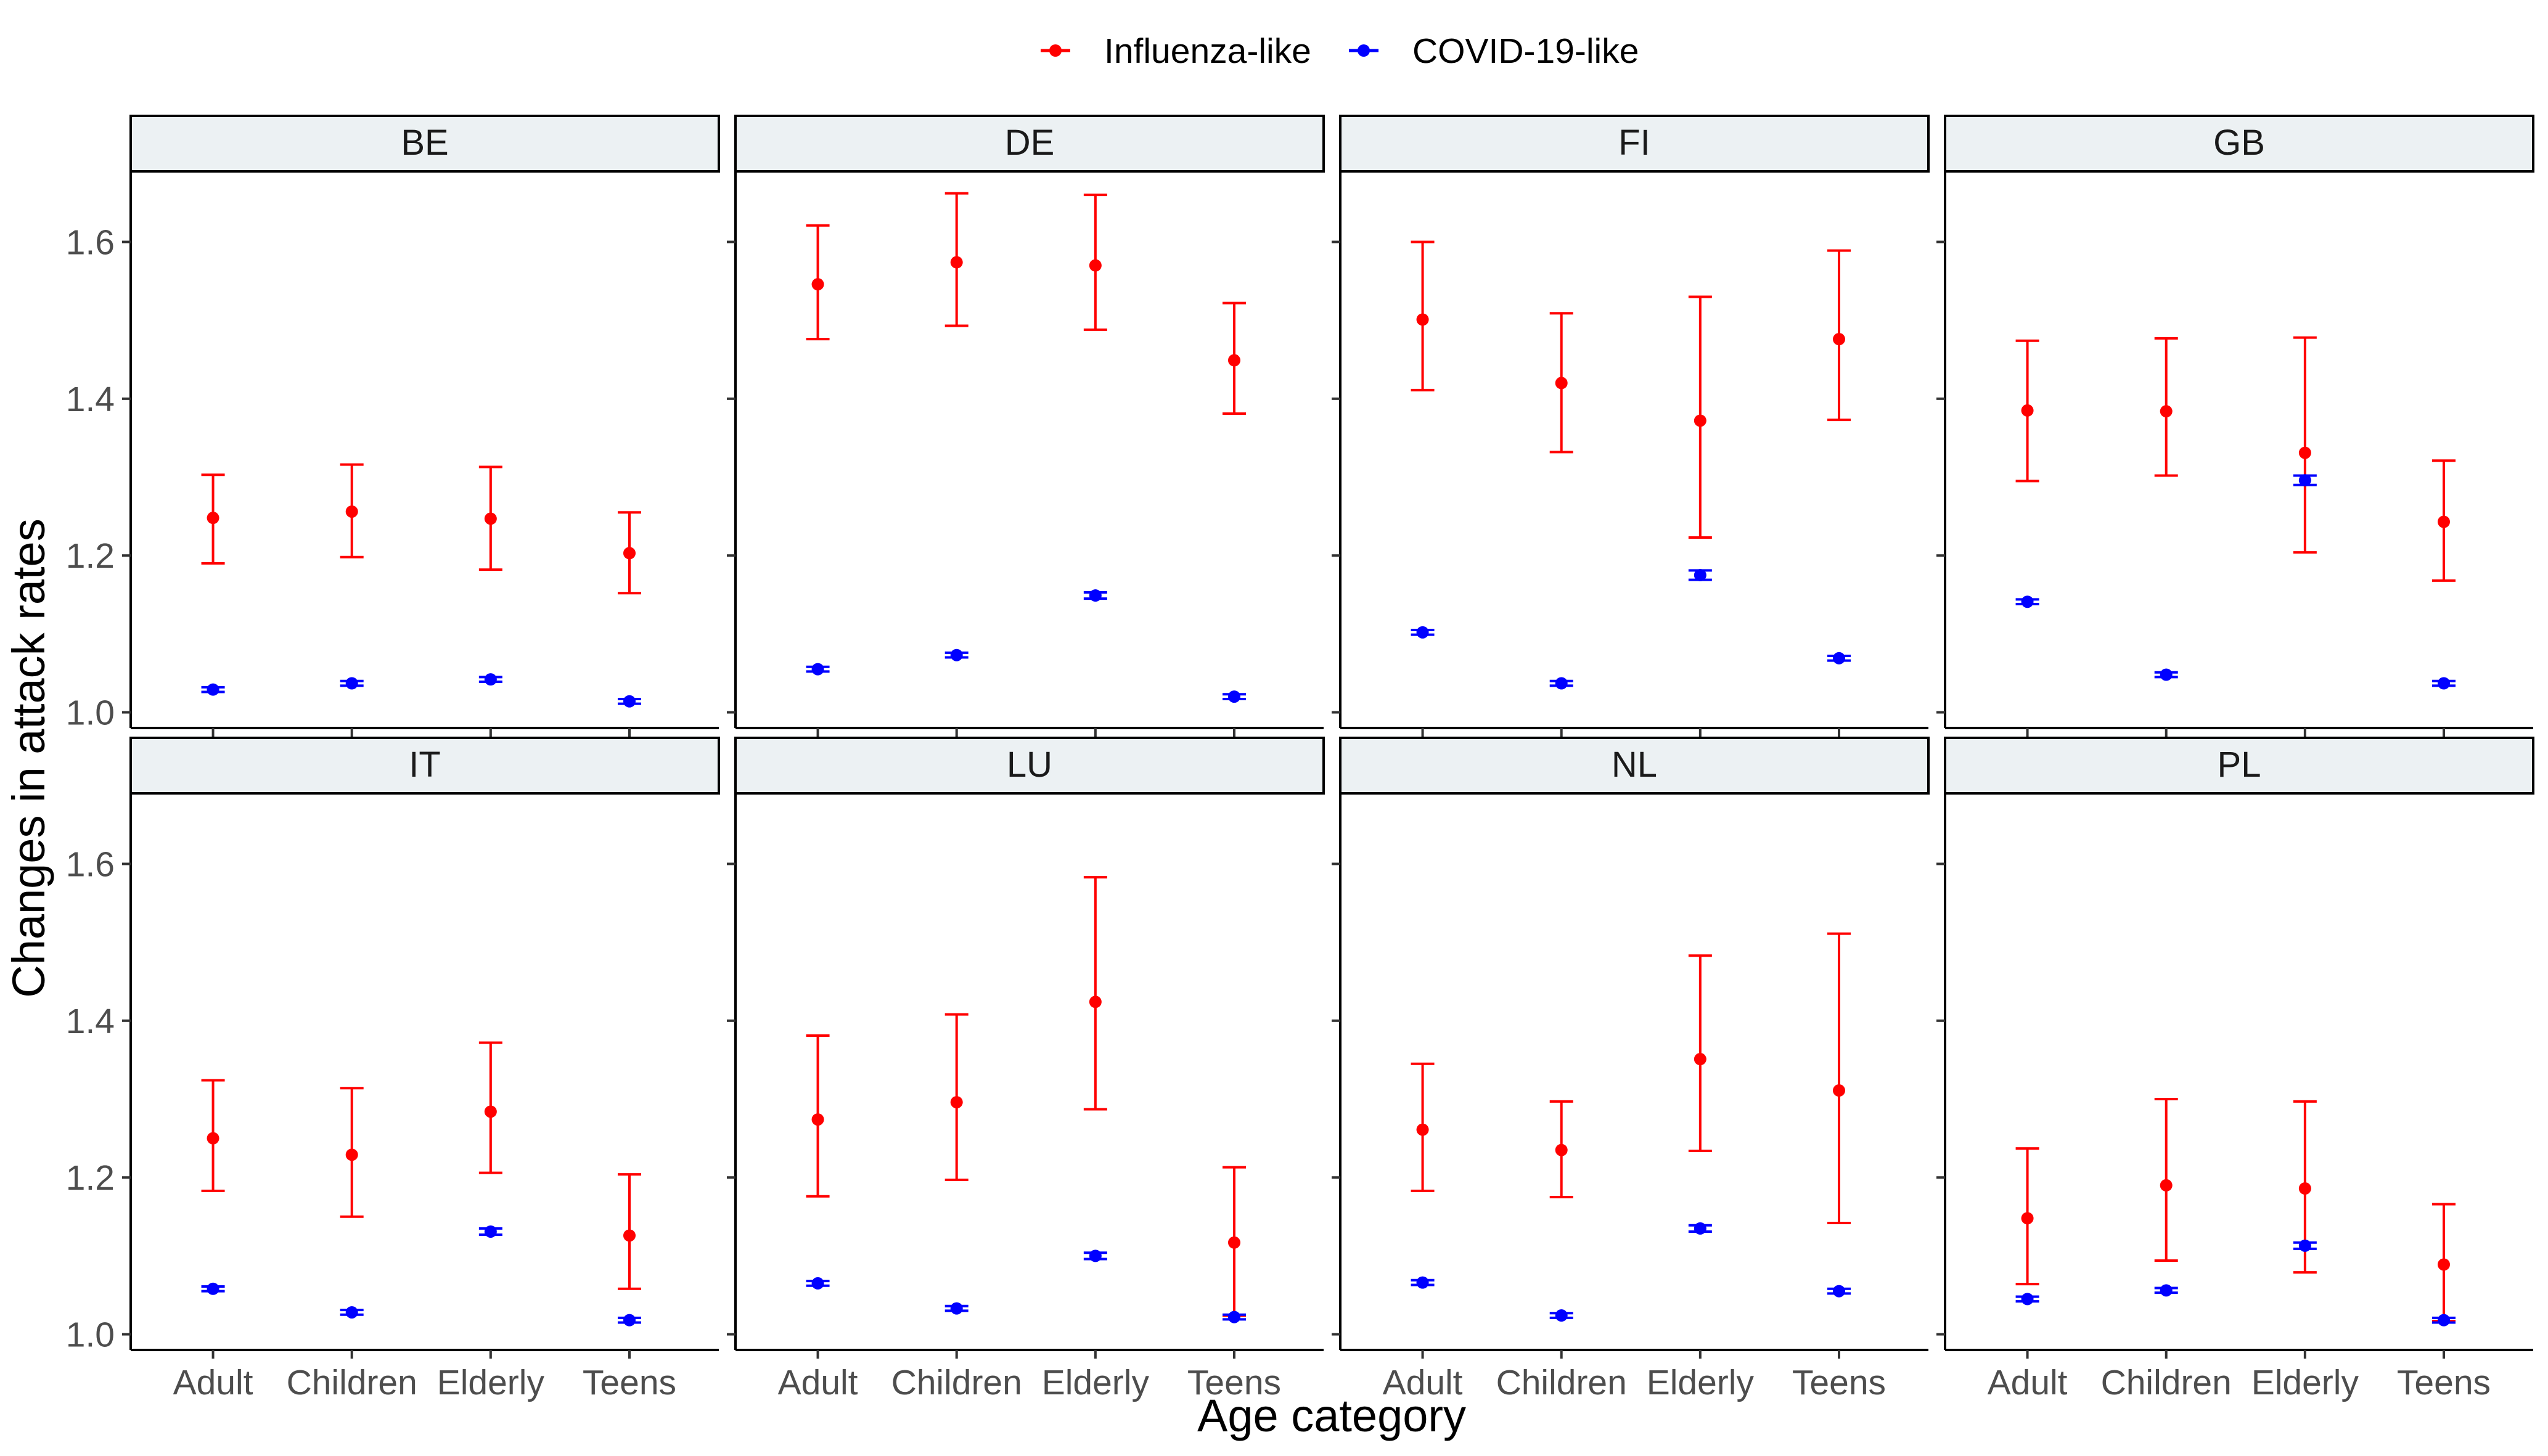 This screenshot has width=2548, height=1456. I want to click on legend-item-0: Influenza-like, so click(1176, 51).